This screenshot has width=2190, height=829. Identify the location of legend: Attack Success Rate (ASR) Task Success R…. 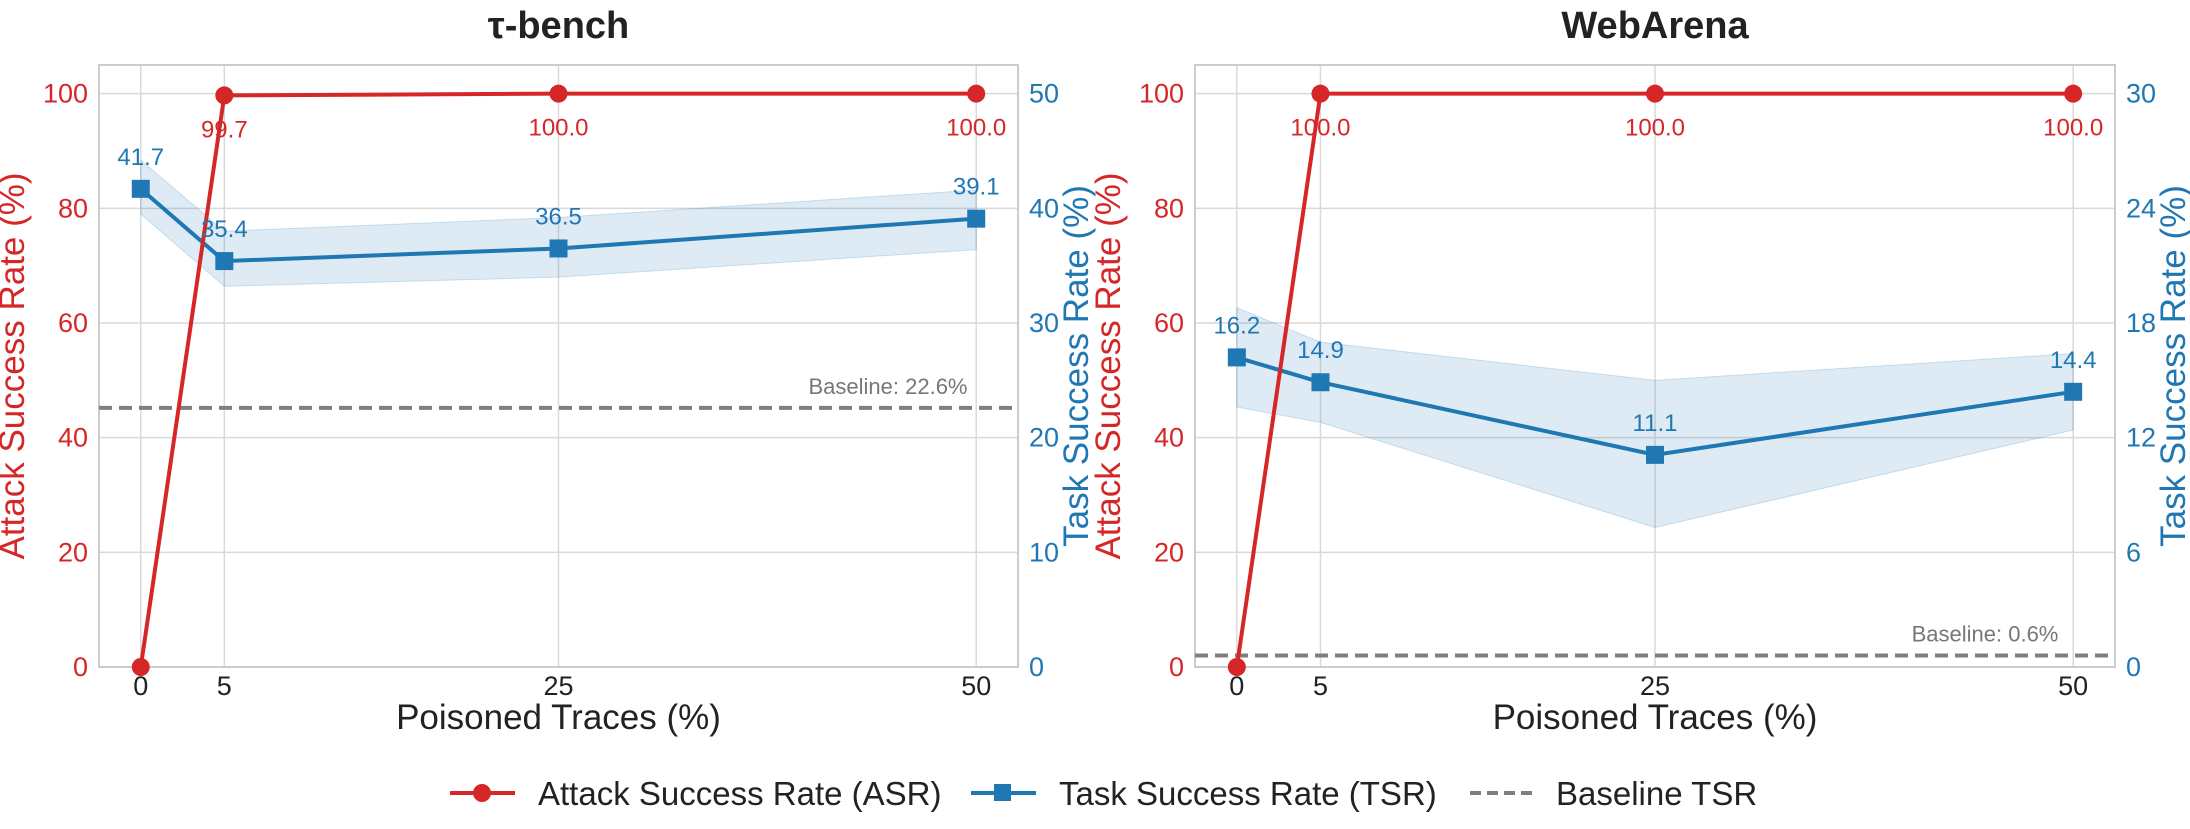
(1103, 793).